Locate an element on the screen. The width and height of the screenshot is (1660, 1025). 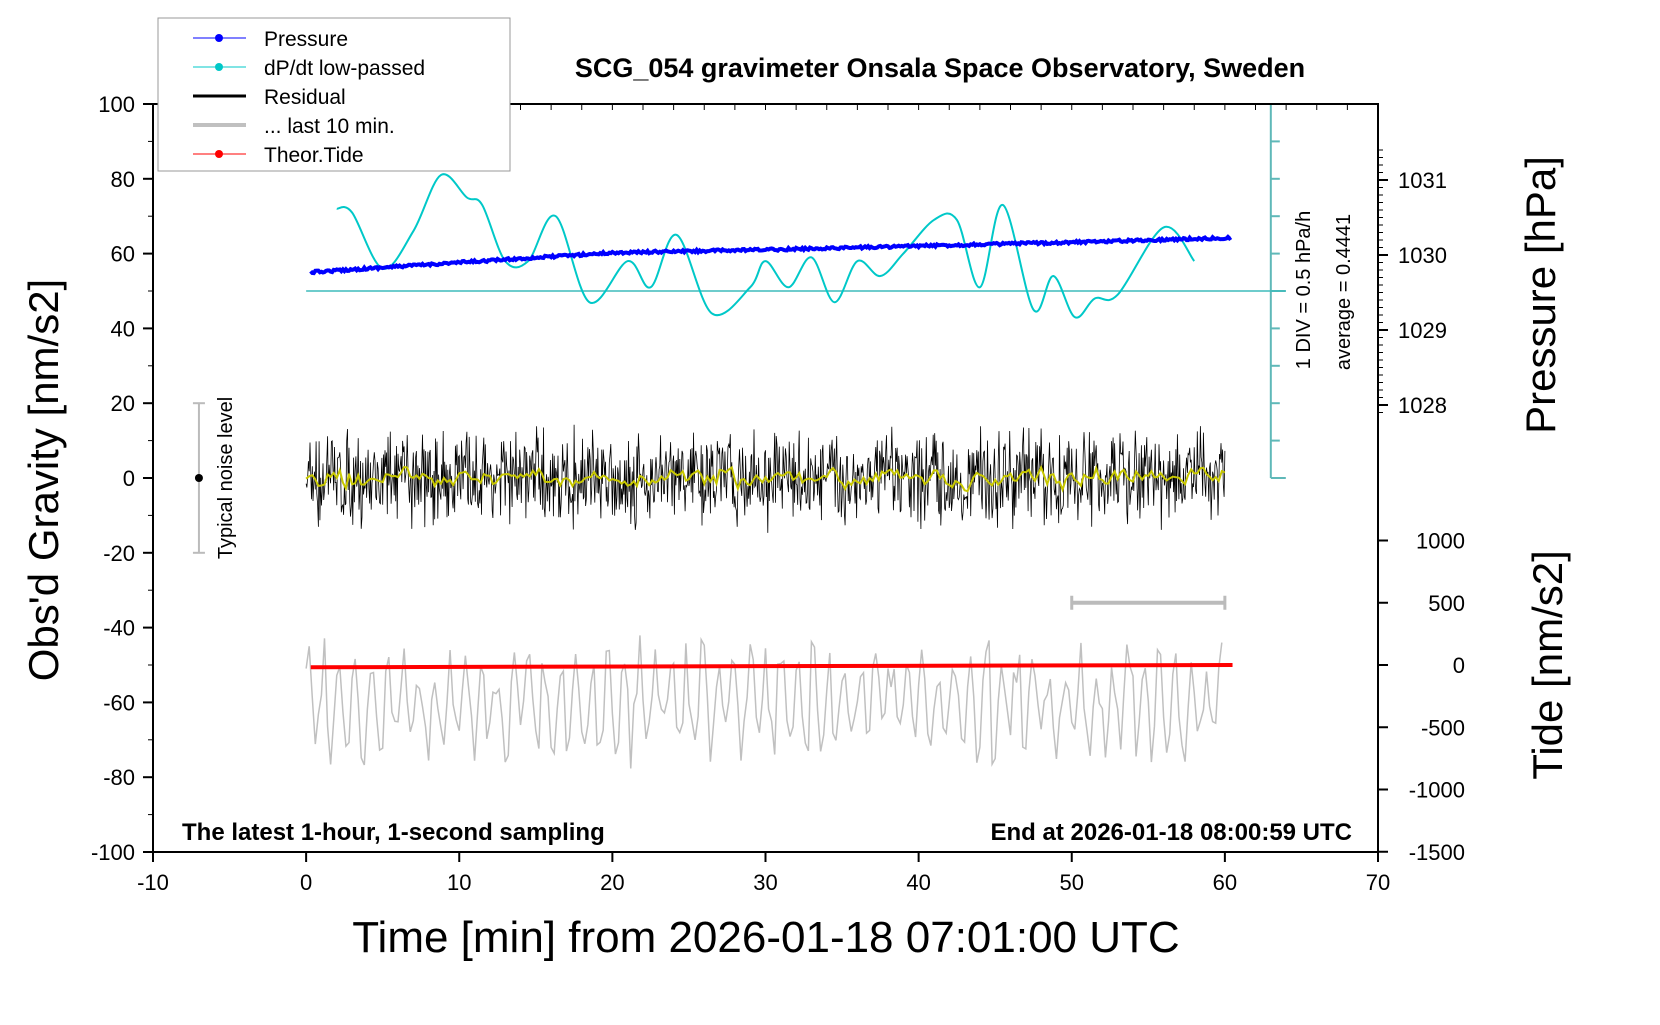
y-tick-label: 0 is located at coordinates (129, 478).